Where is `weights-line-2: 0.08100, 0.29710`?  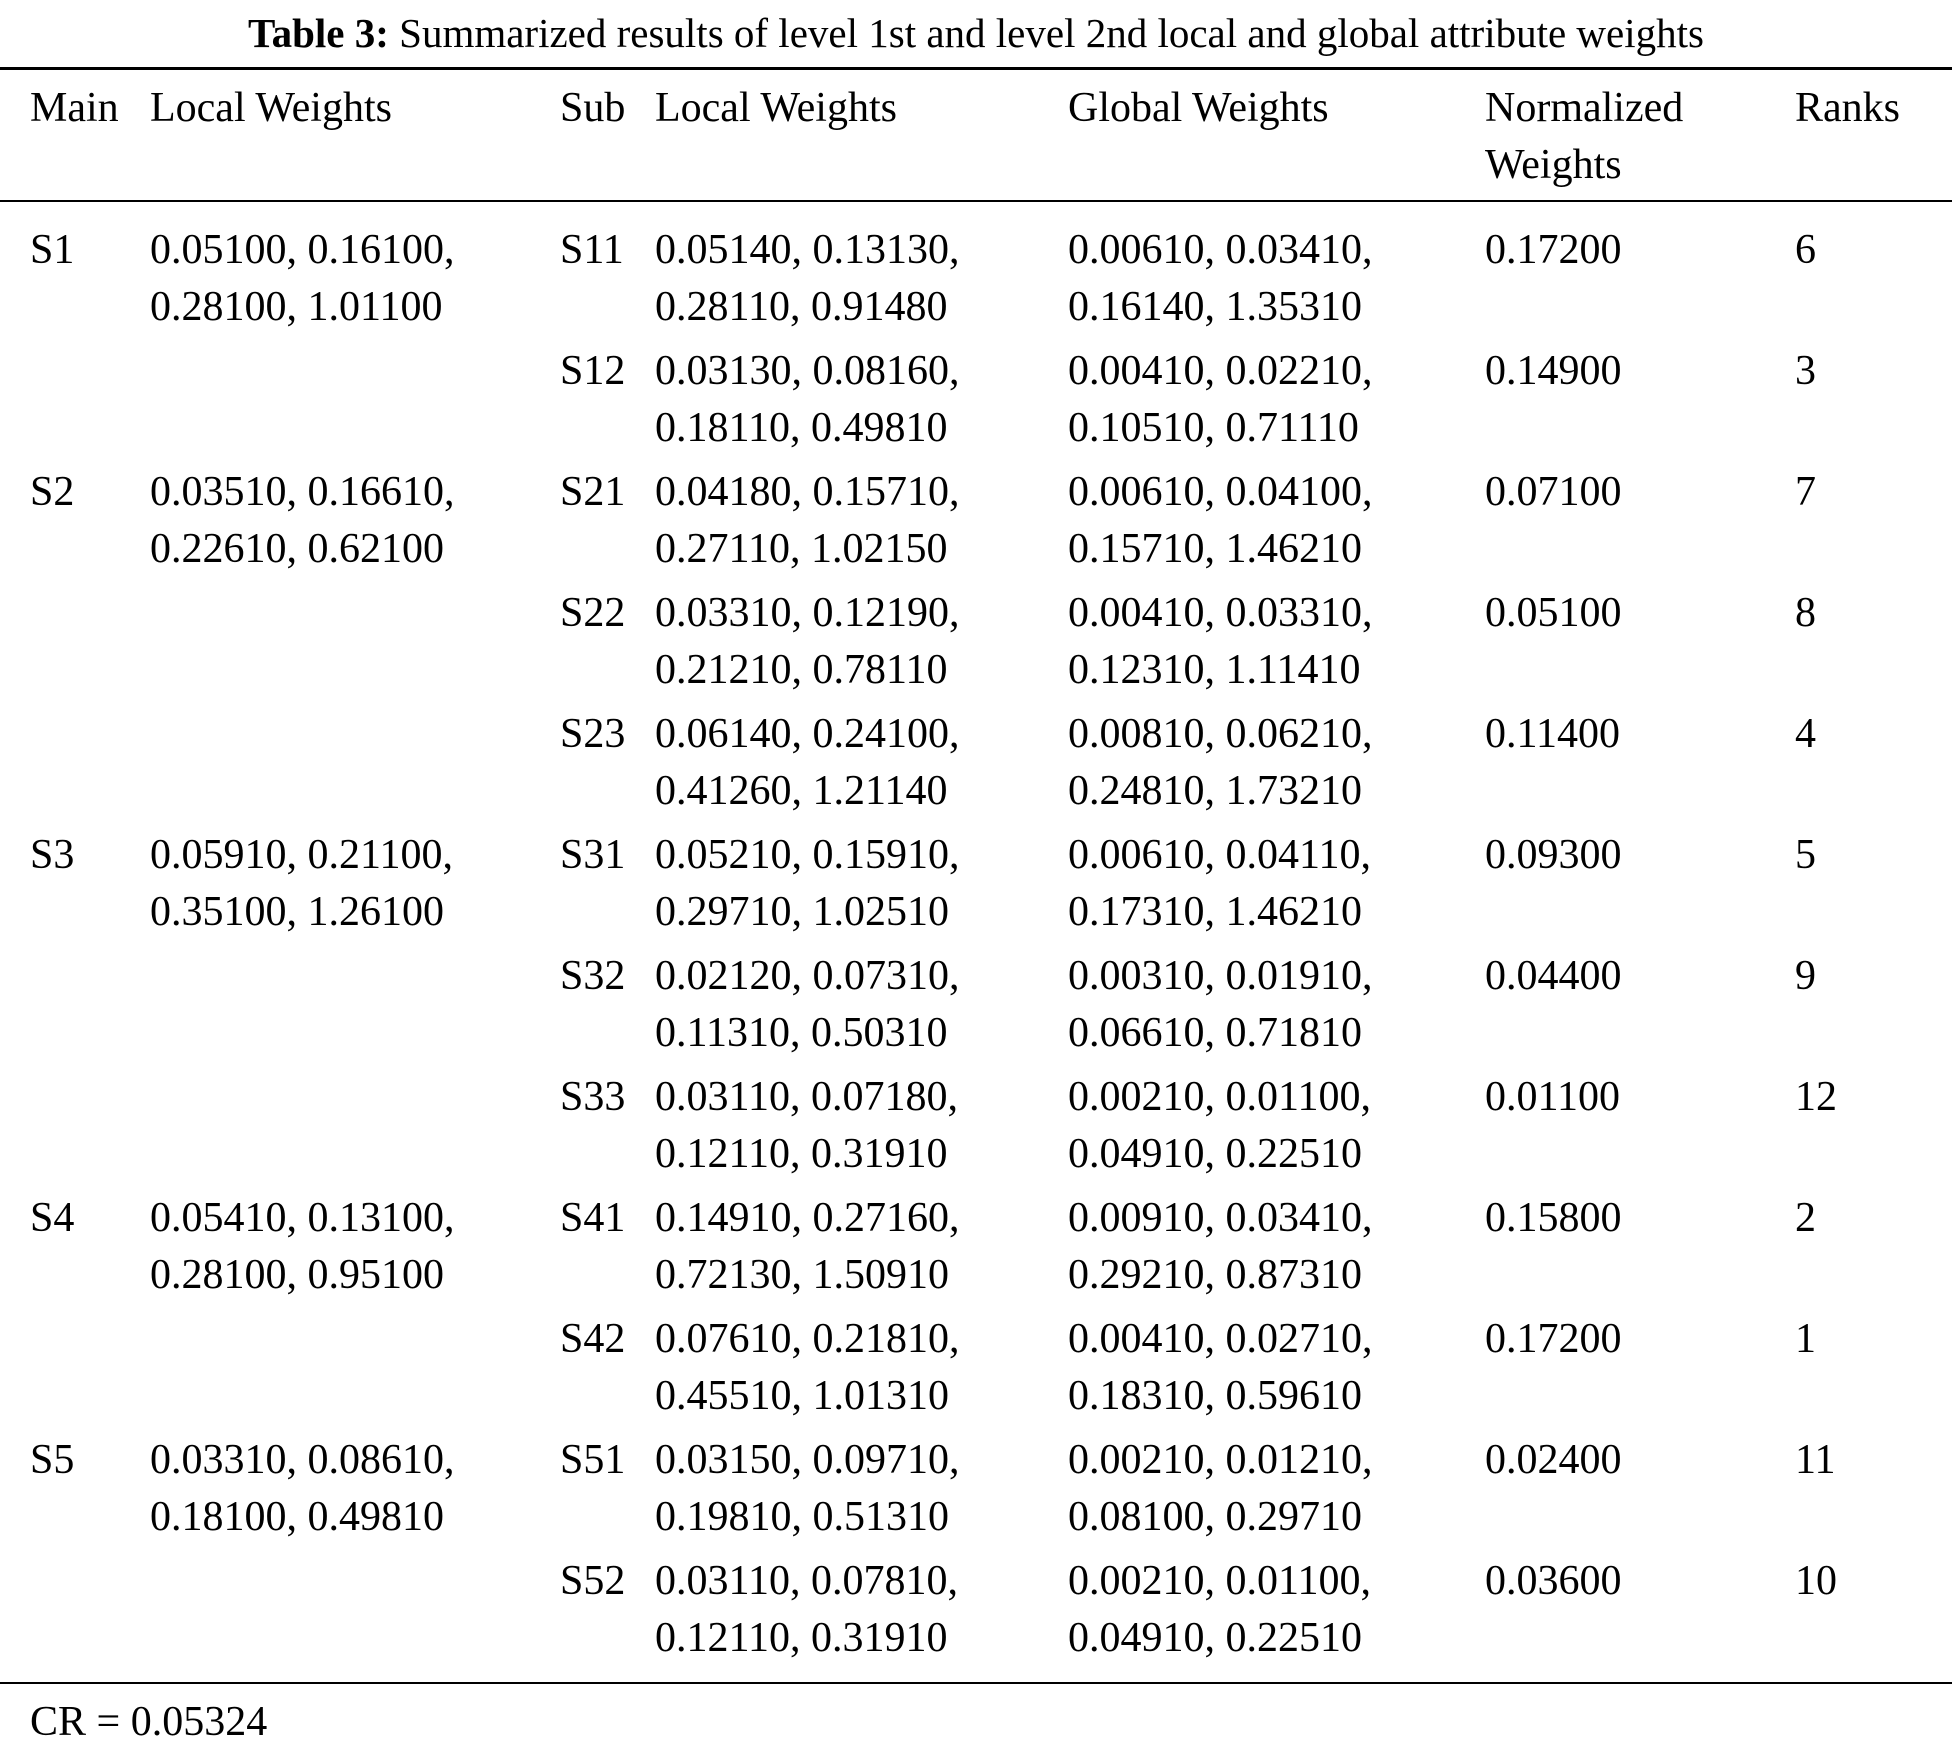
weights-line-2: 0.08100, 0.29710 is located at coordinates (1215, 1517).